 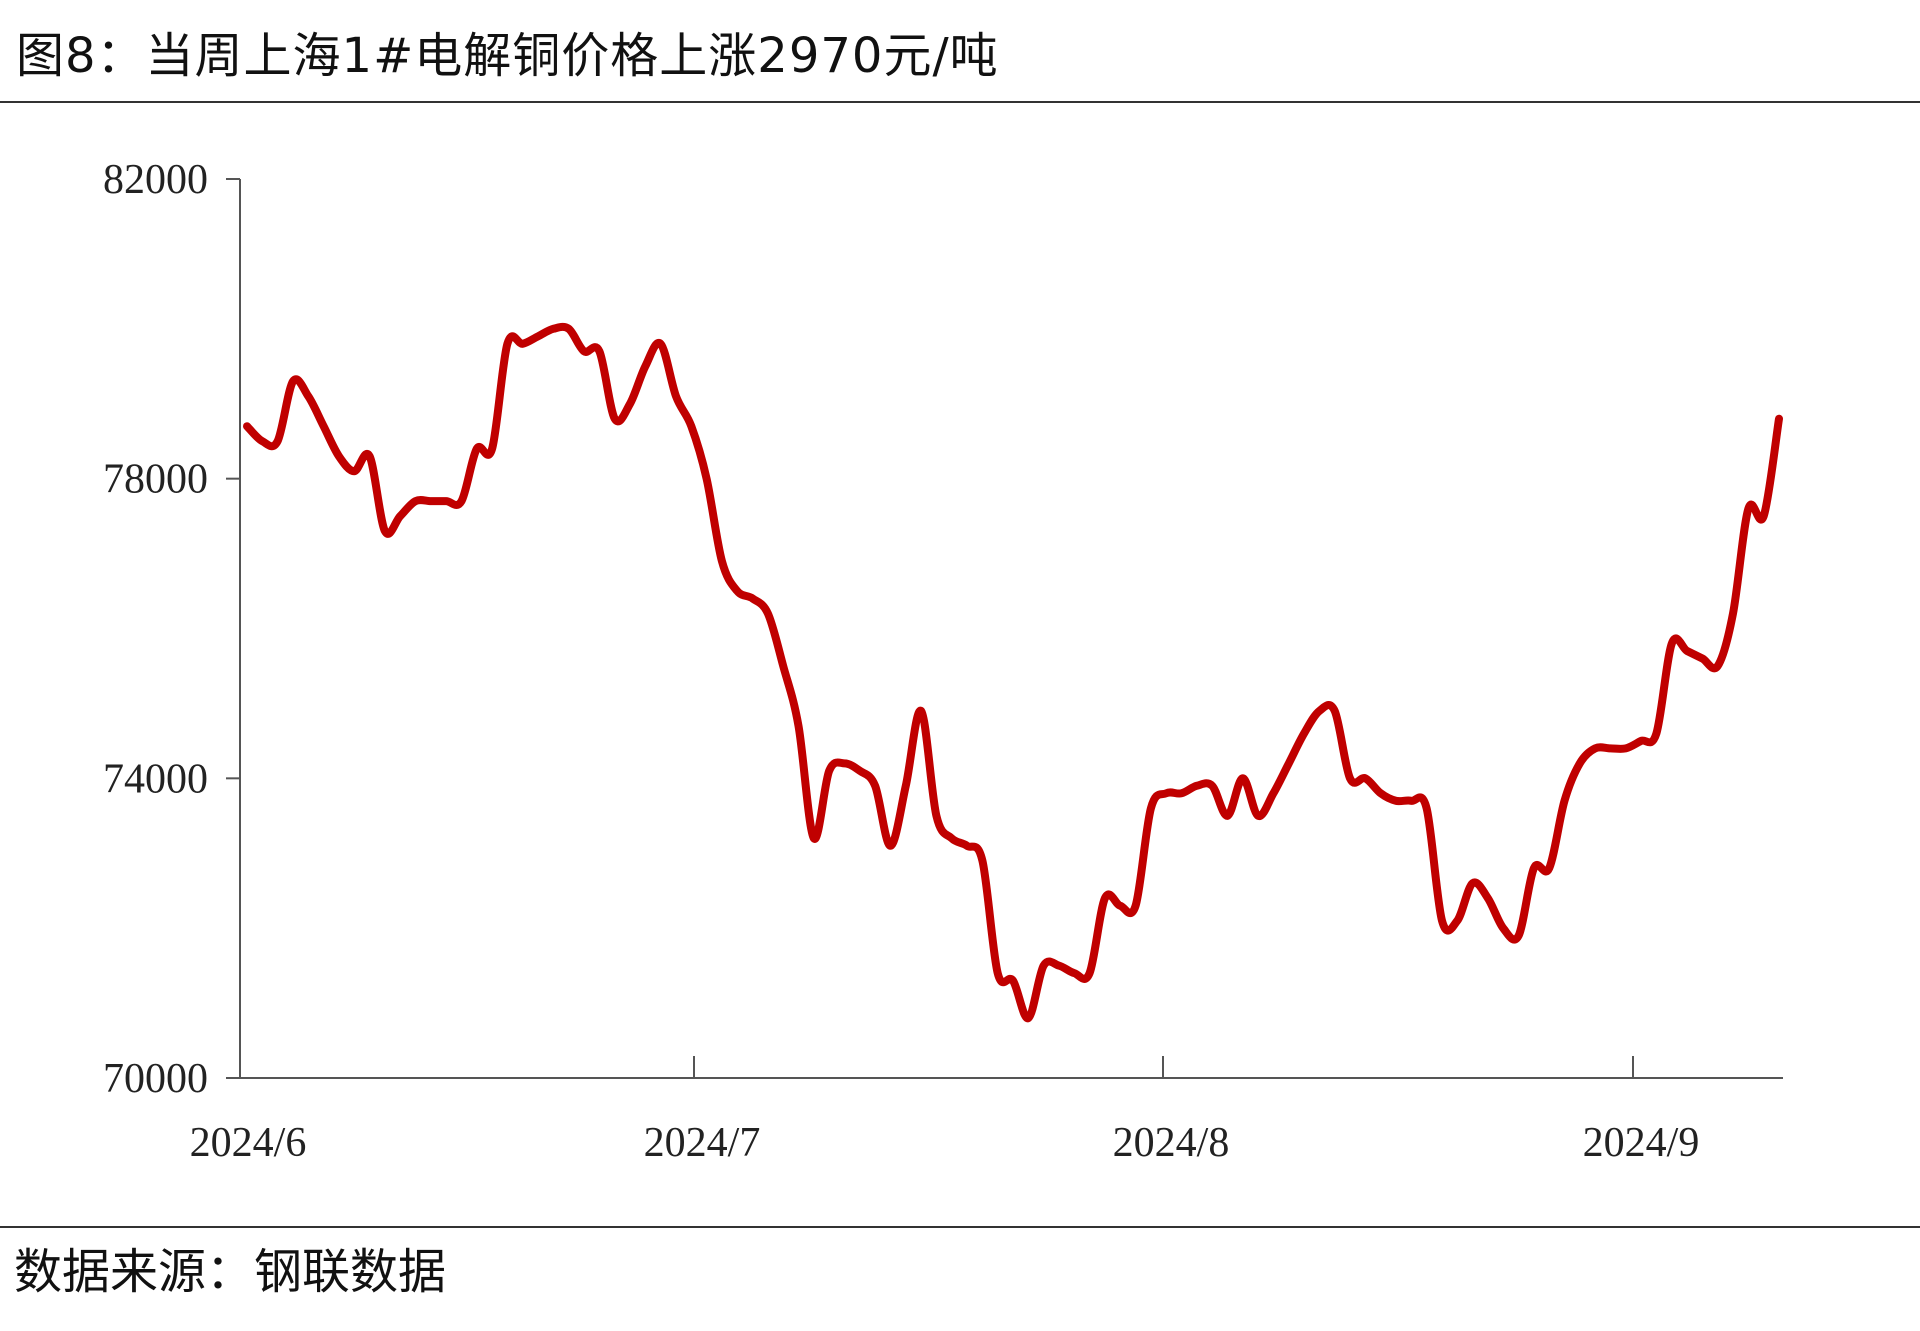 What do you see at coordinates (248, 1143) in the screenshot?
I see `x-tick-label: 2024/6` at bounding box center [248, 1143].